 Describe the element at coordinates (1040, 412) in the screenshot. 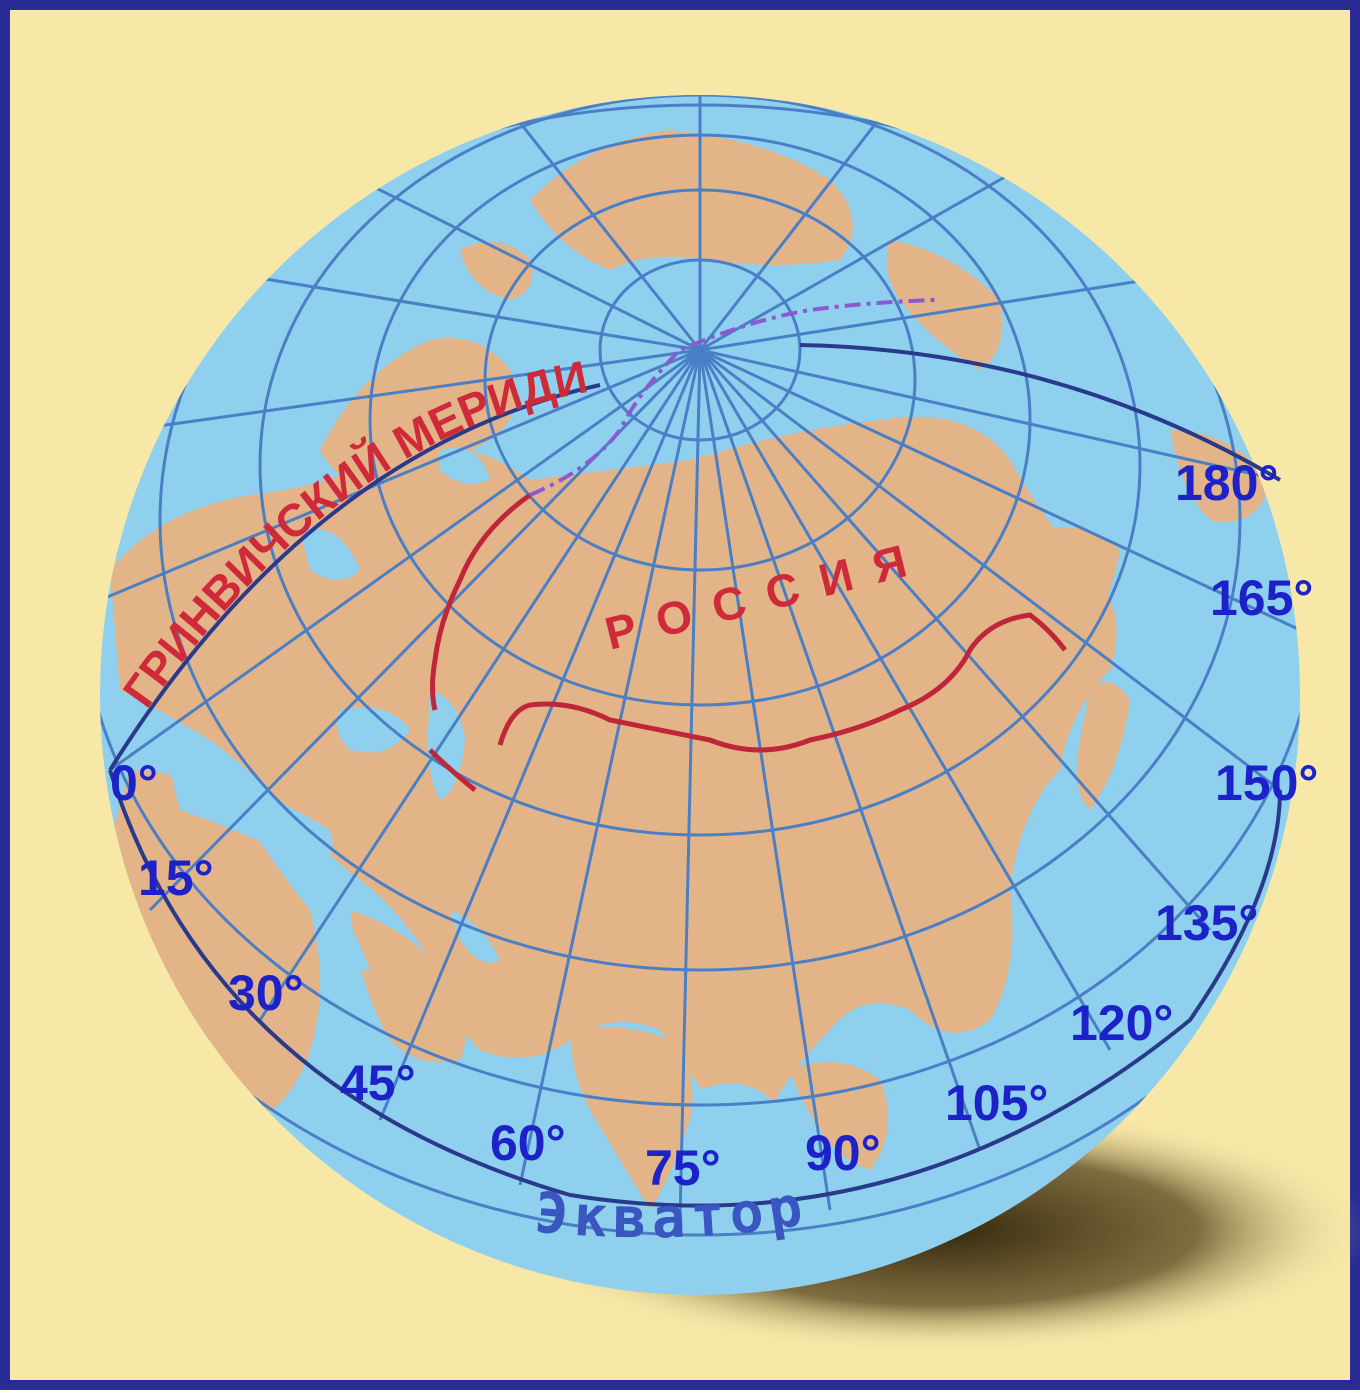

I see `dateline-line` at that location.